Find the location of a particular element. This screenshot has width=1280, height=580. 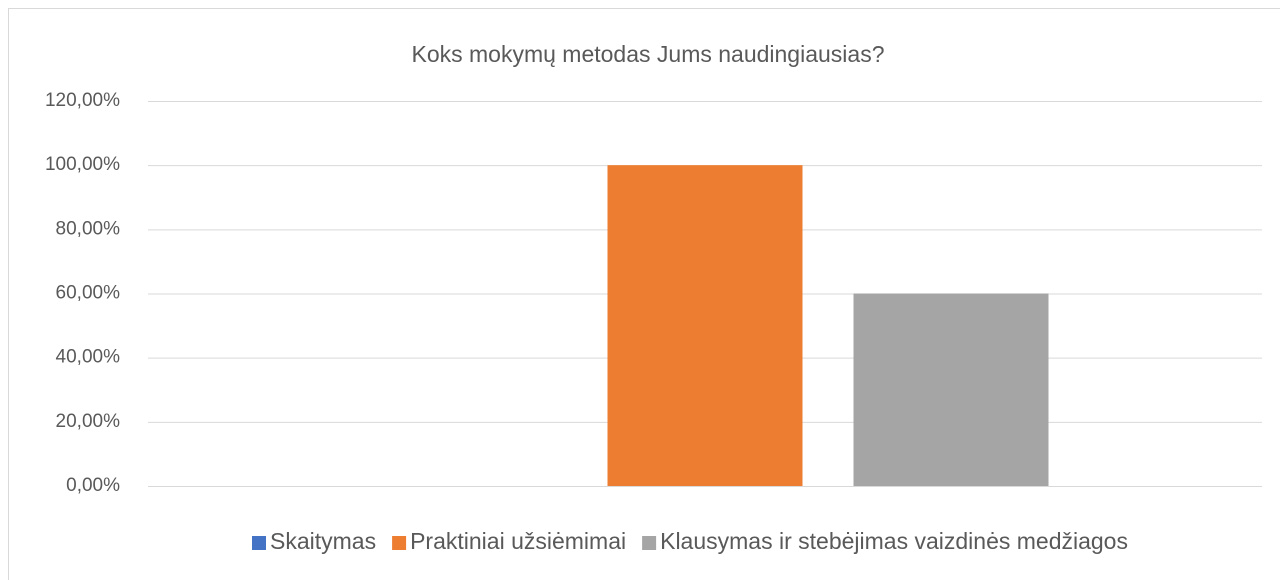

y-tick-label: 100,00% is located at coordinates (82, 164).